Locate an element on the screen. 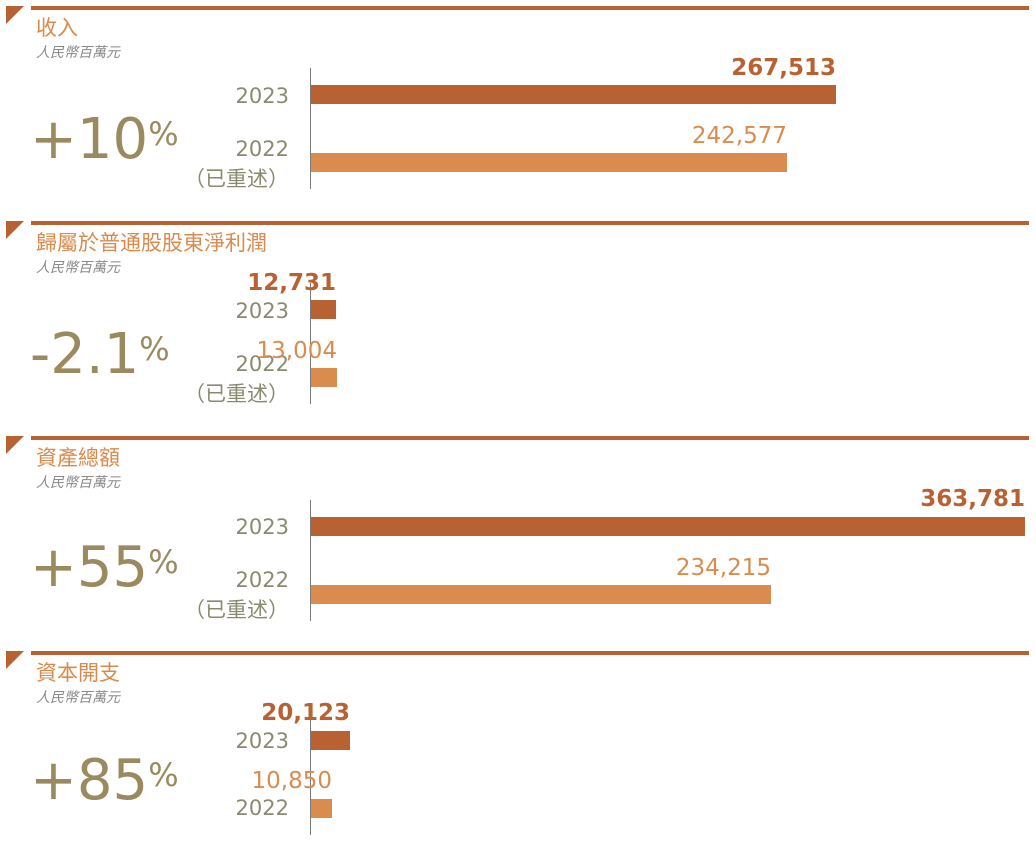  value-label-previous: 234,215 is located at coordinates (723, 568).